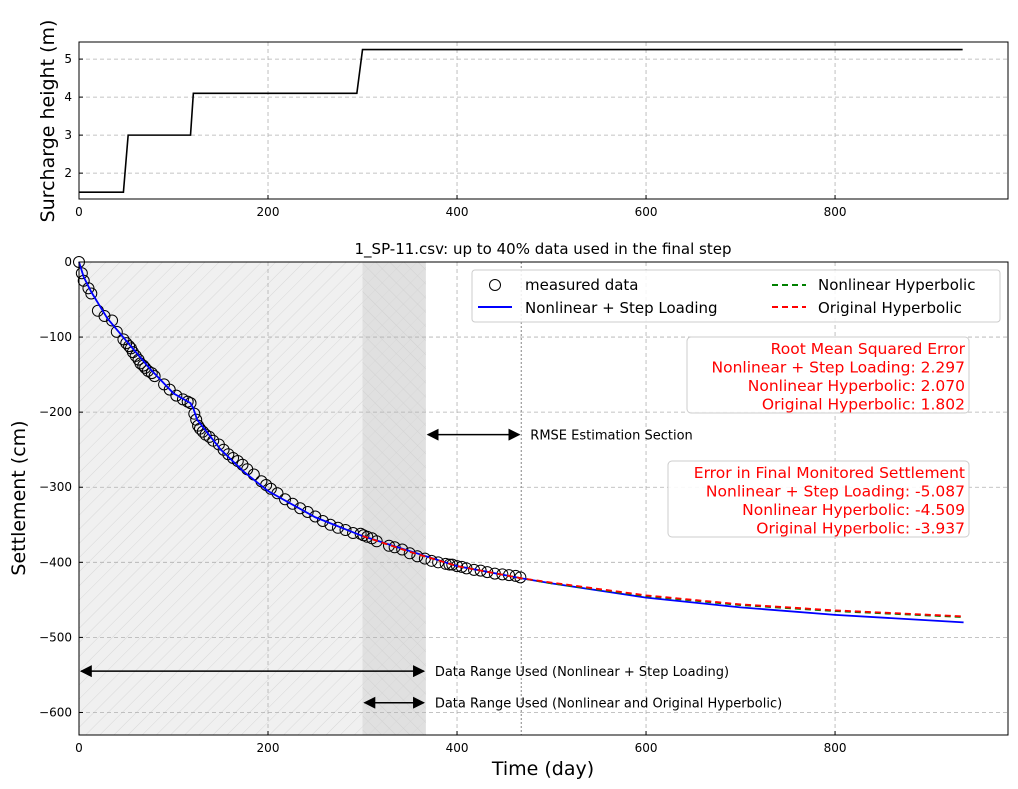  What do you see at coordinates (55, 562) in the screenshot?
I see `y-tick-label: −400` at bounding box center [55, 562].